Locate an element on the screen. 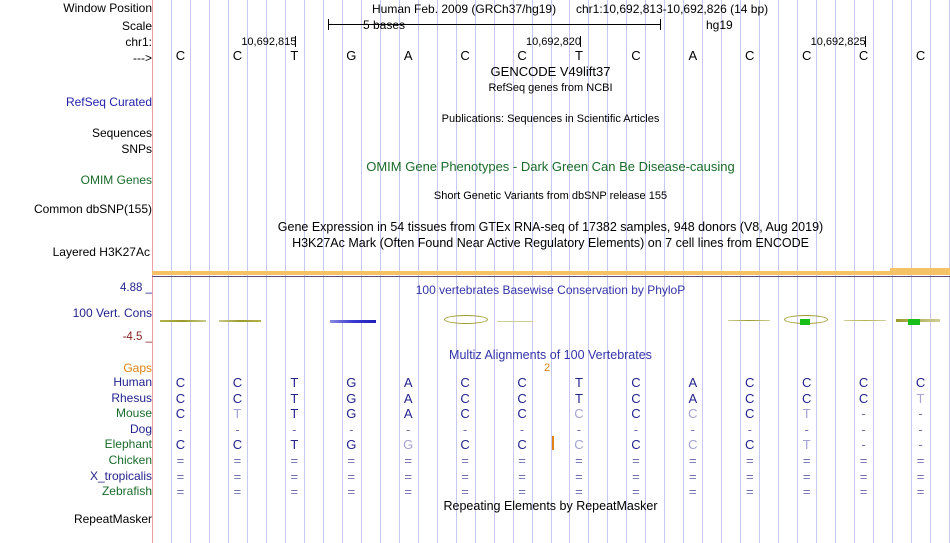 The width and height of the screenshot is (950, 543). cons-green-marker is located at coordinates (805, 322).